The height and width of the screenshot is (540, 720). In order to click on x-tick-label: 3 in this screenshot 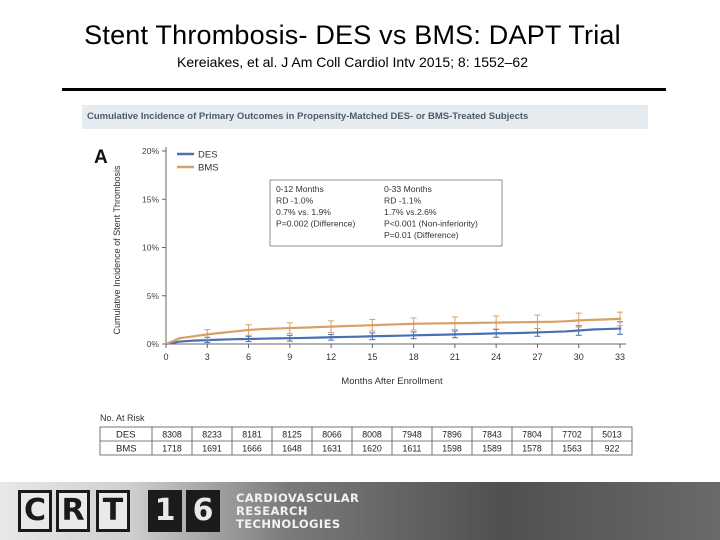, I will do `click(207, 357)`.